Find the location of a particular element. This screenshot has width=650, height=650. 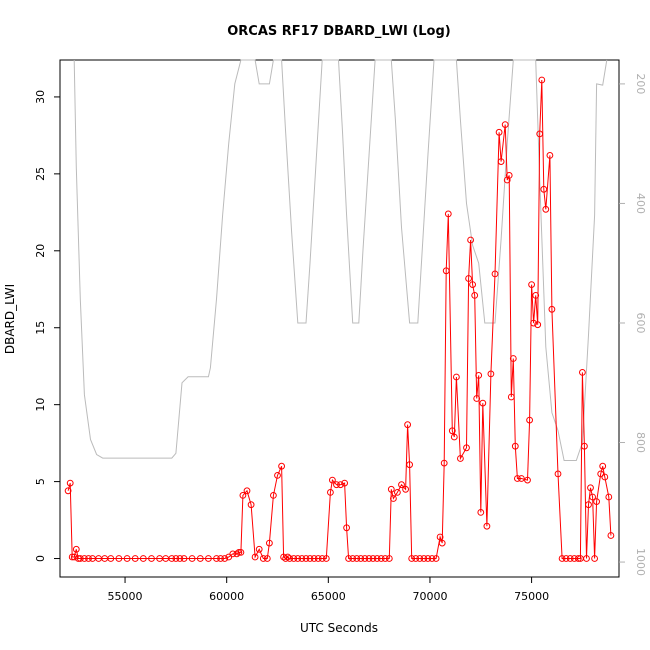

x-axis: 55000 60000 65000 70000 75000 is located at coordinates (328, 590).